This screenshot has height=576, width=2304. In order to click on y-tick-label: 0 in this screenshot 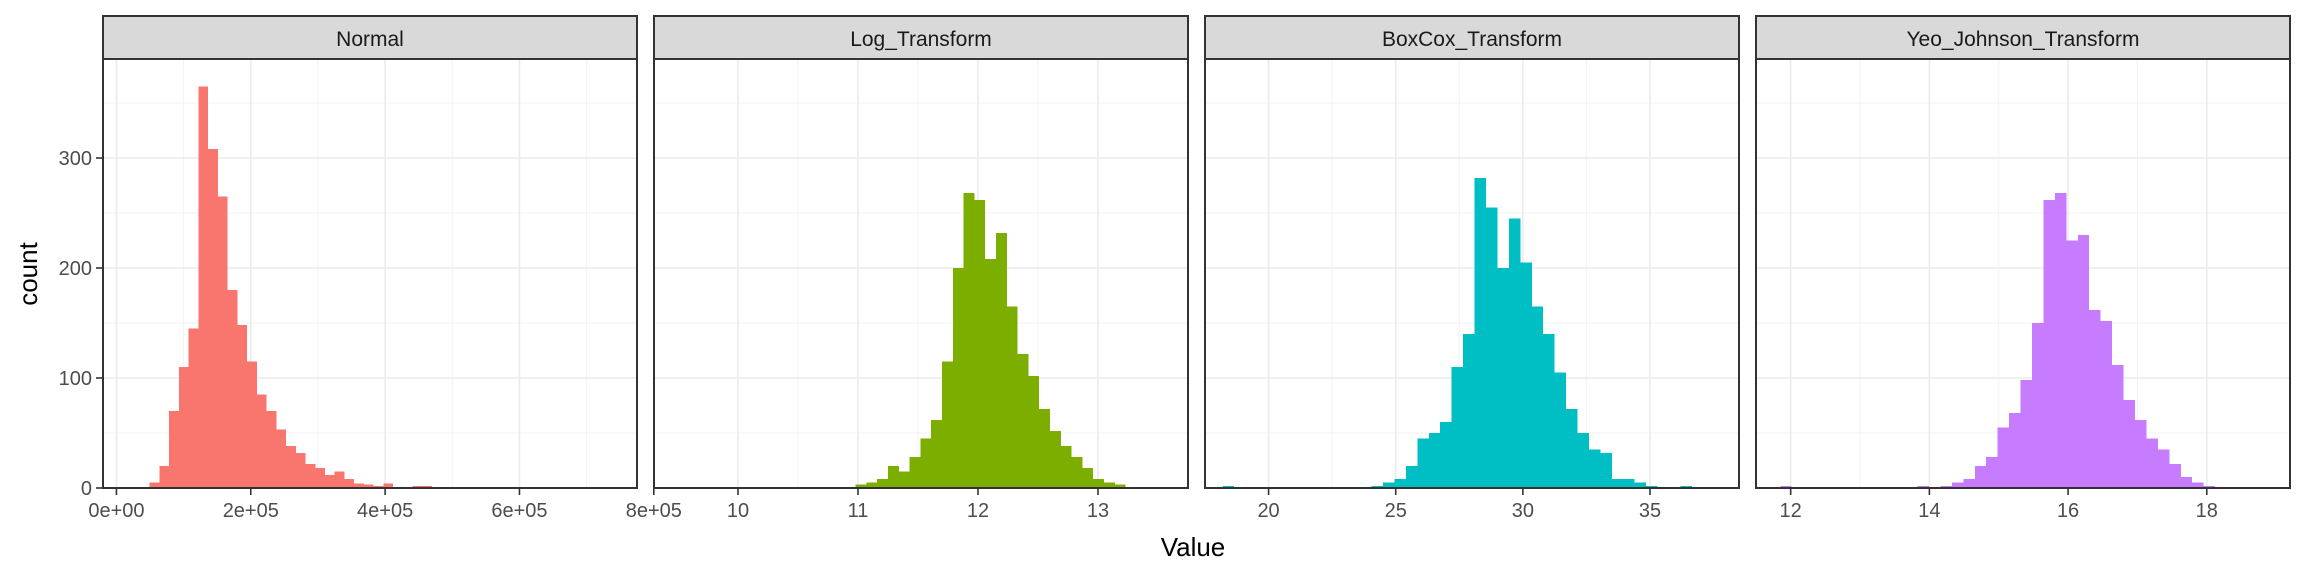, I will do `click(86, 489)`.